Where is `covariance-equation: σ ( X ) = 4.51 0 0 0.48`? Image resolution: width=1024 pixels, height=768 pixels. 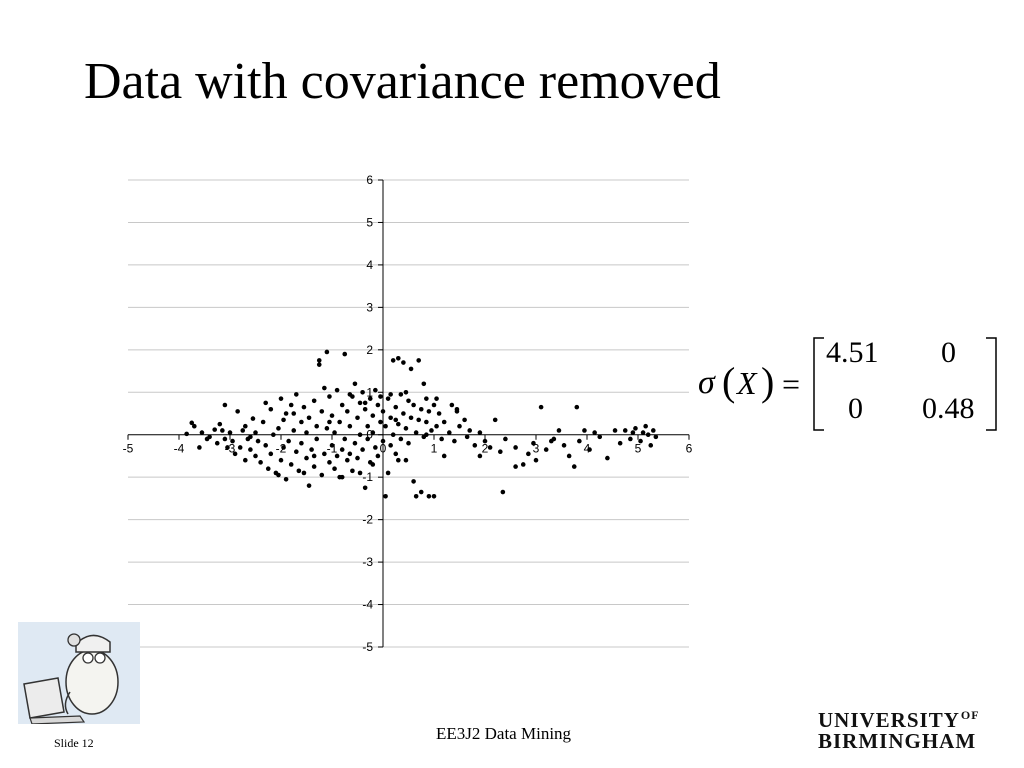
covariance-equation: σ ( X ) = 4.51 0 0 0.48 is located at coordinates (851, 384).